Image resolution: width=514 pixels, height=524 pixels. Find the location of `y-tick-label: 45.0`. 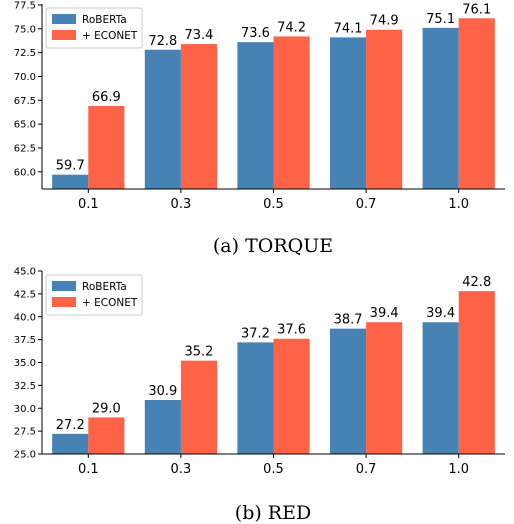

y-tick-label: 45.0 is located at coordinates (25, 272).